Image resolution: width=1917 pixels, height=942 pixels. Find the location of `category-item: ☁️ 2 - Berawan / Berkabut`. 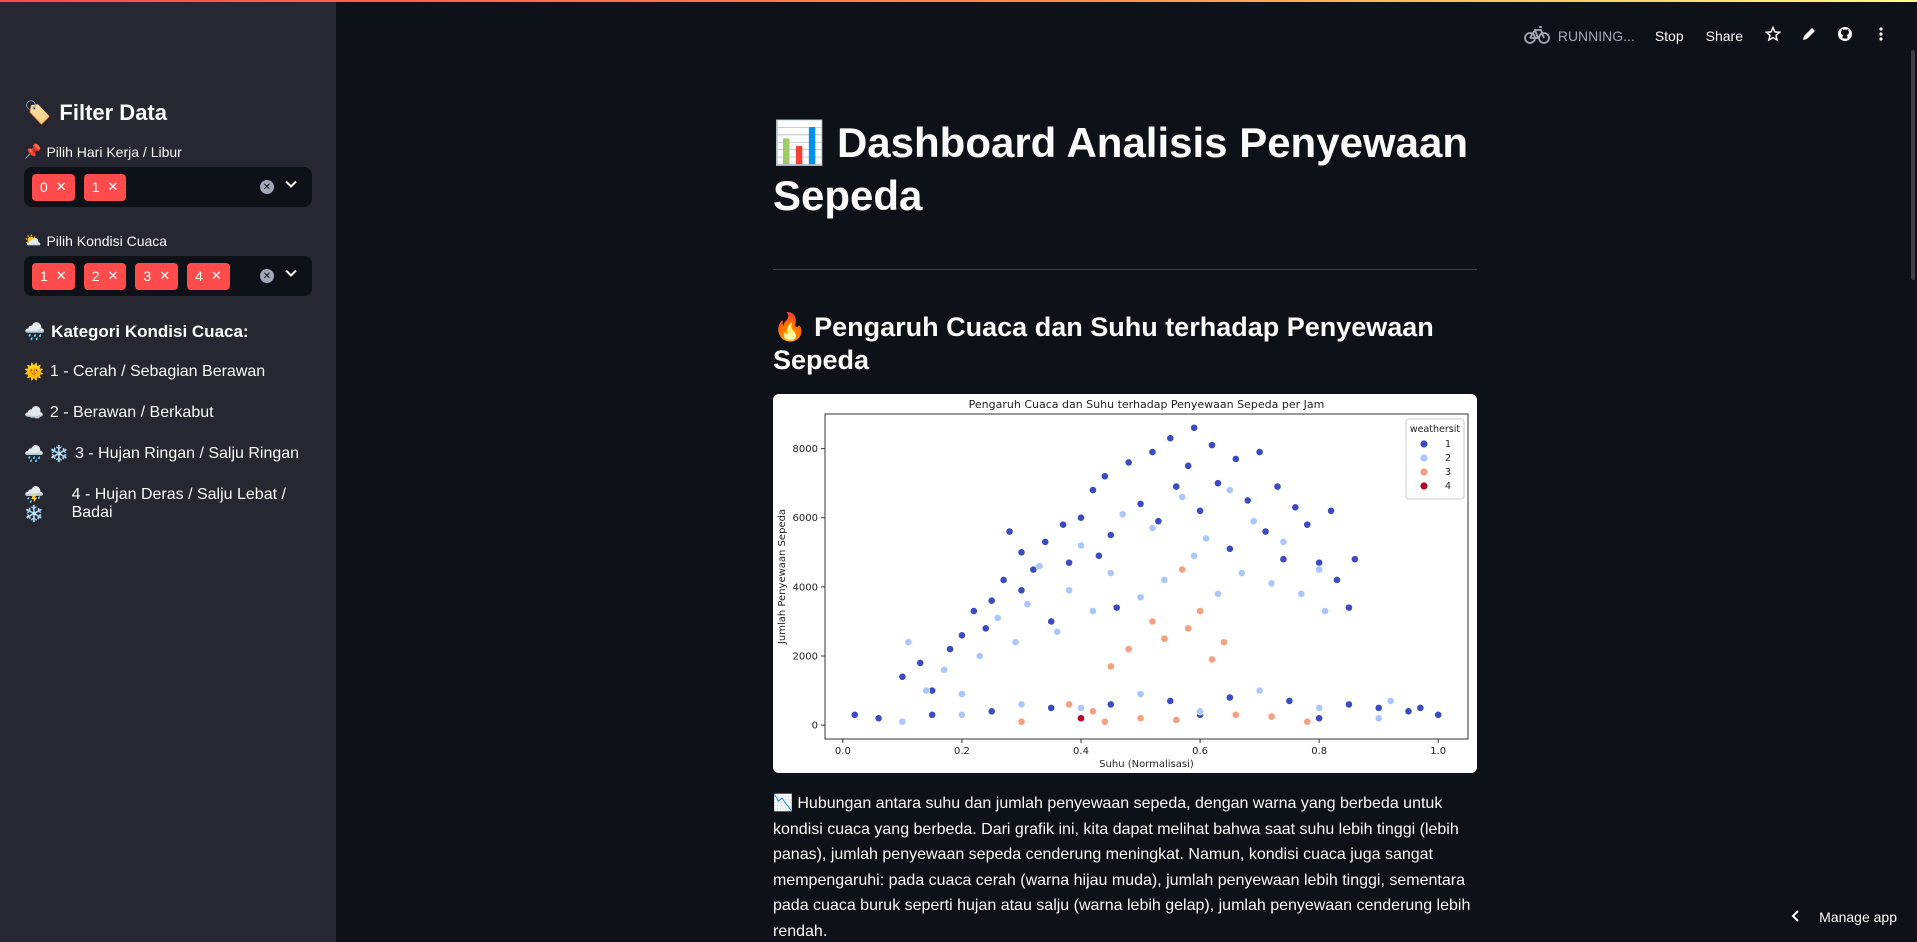

category-item: ☁️ 2 - Berawan / Berkabut is located at coordinates (168, 412).